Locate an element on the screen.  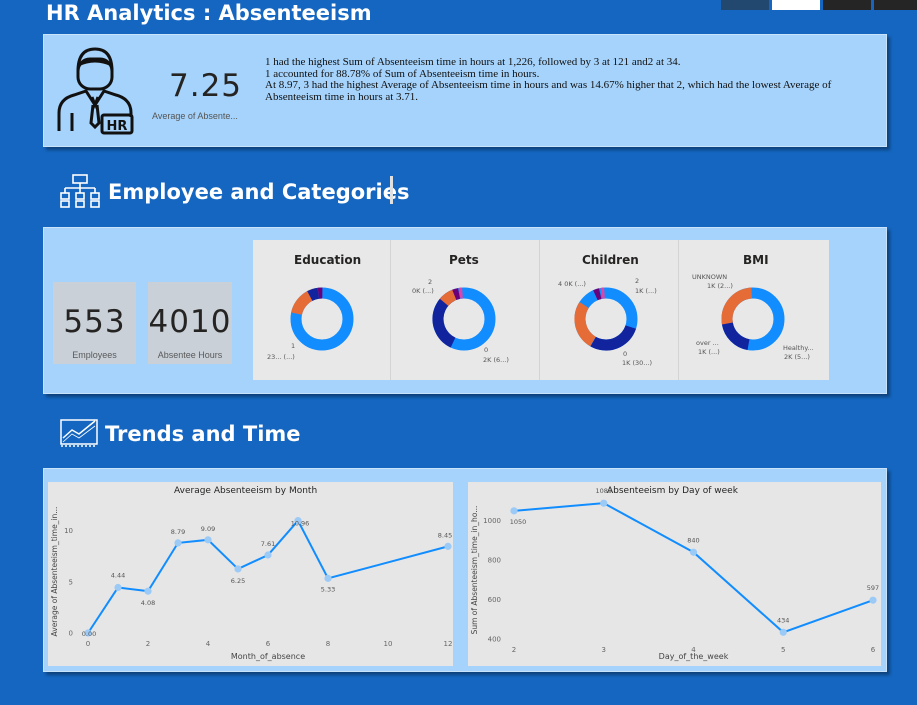
absentee-hours-card: 4010 Absentee Hours is located at coordinates (190, 323).